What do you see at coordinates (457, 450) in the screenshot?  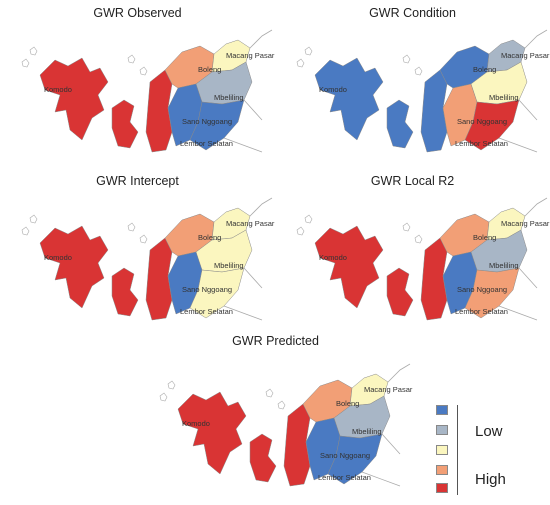 I see `legend-divider` at bounding box center [457, 450].